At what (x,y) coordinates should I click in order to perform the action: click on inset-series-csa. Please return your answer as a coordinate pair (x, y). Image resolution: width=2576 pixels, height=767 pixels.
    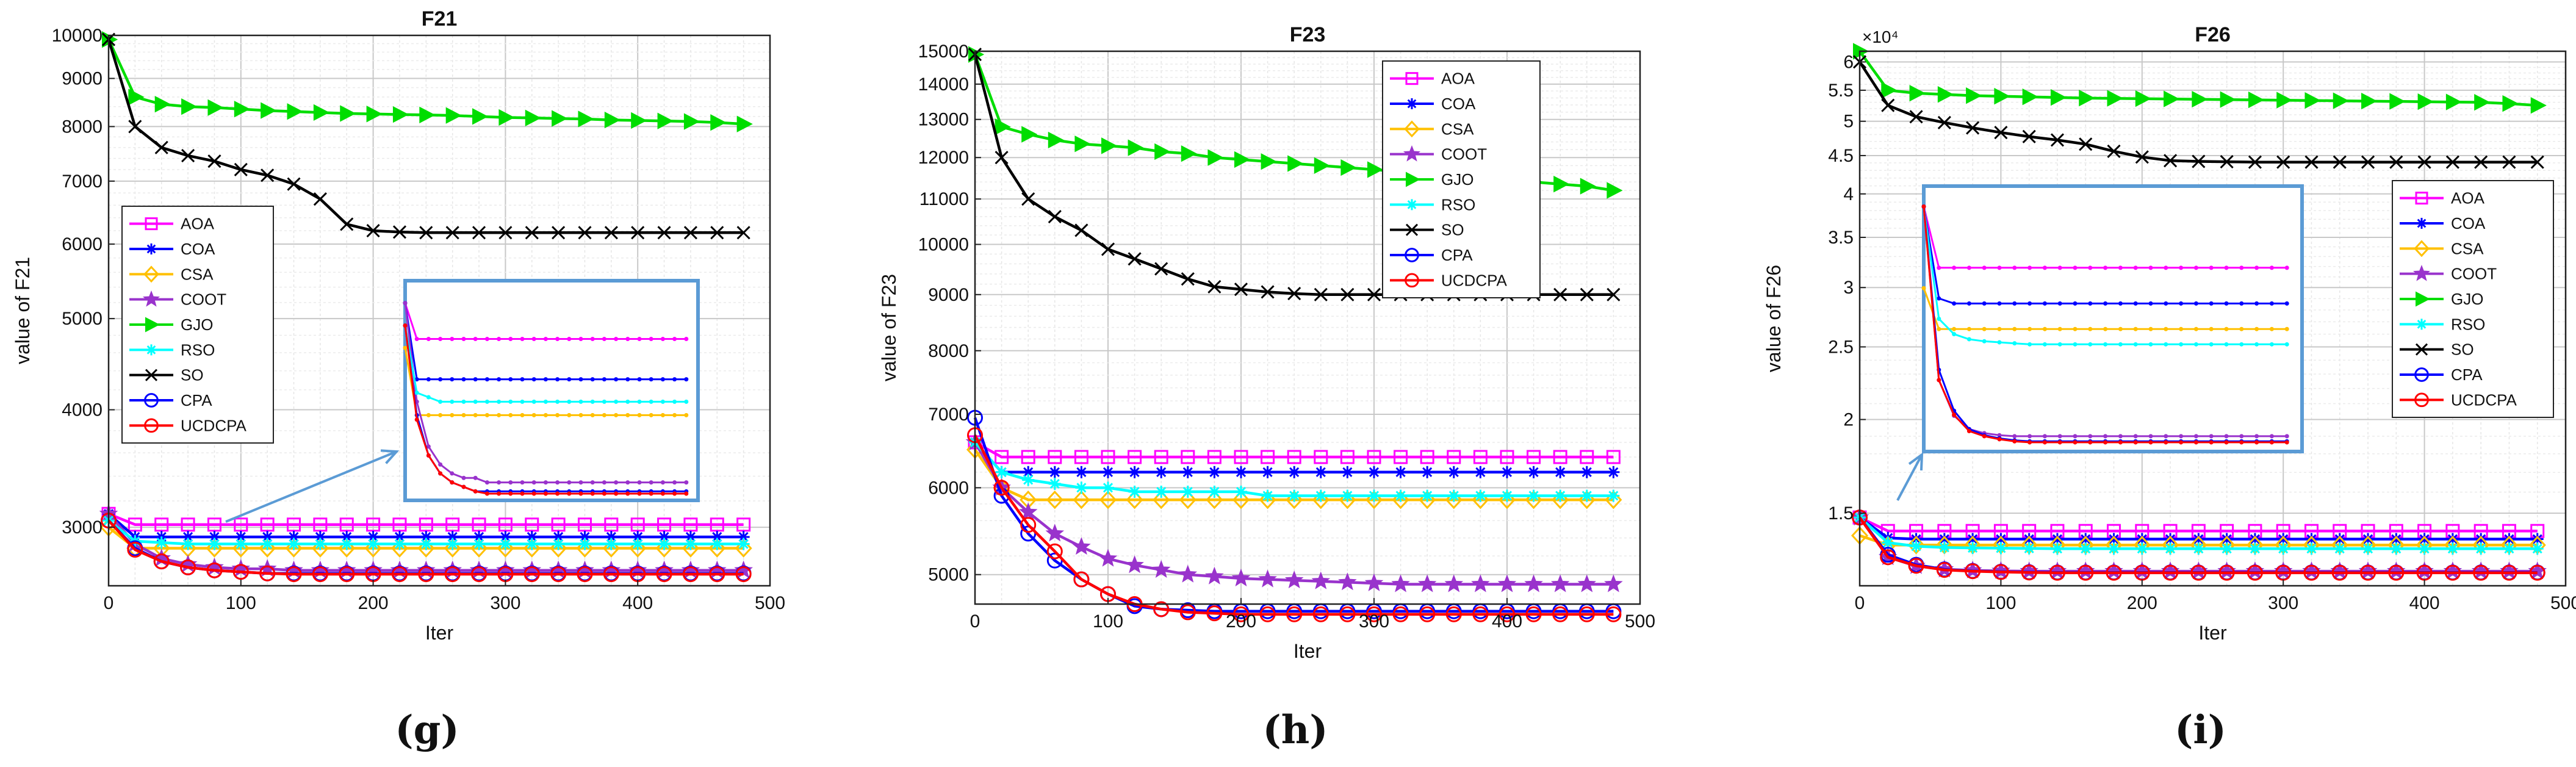
    Looking at the image, I should click on (2105, 308).